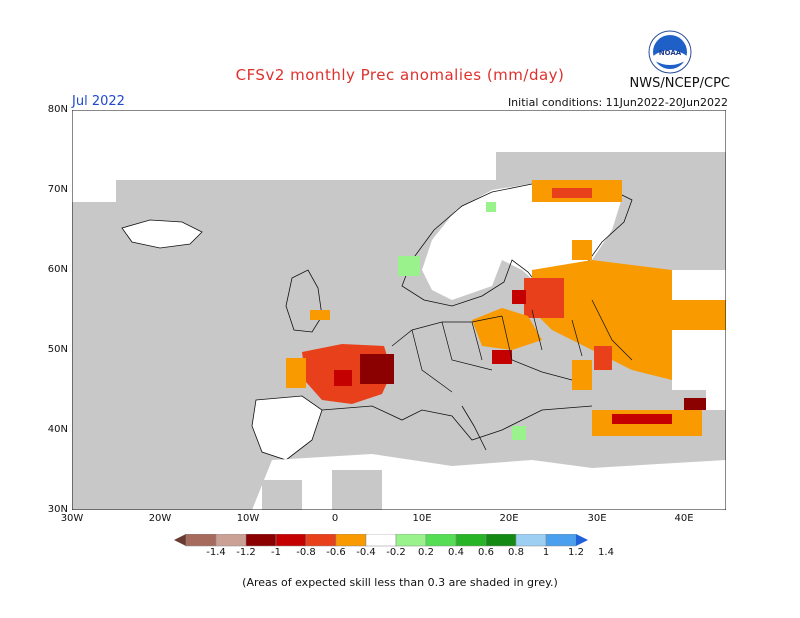  I want to click on lon-label-40e: 40E, so click(684, 518).